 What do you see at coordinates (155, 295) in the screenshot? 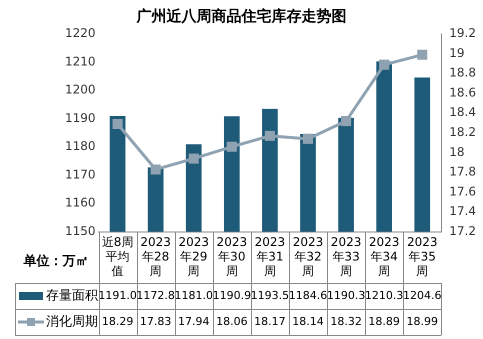
I see `data-label: 1172.8` at bounding box center [155, 295].